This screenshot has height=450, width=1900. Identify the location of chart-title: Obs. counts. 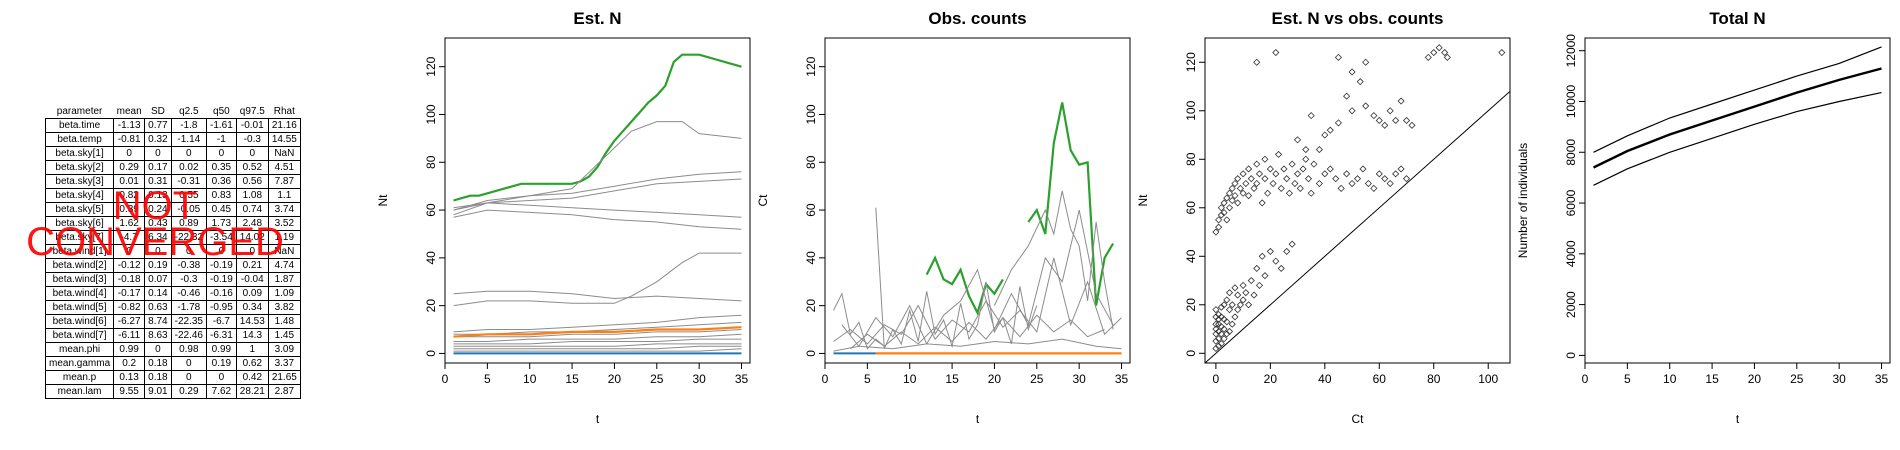
(977, 18).